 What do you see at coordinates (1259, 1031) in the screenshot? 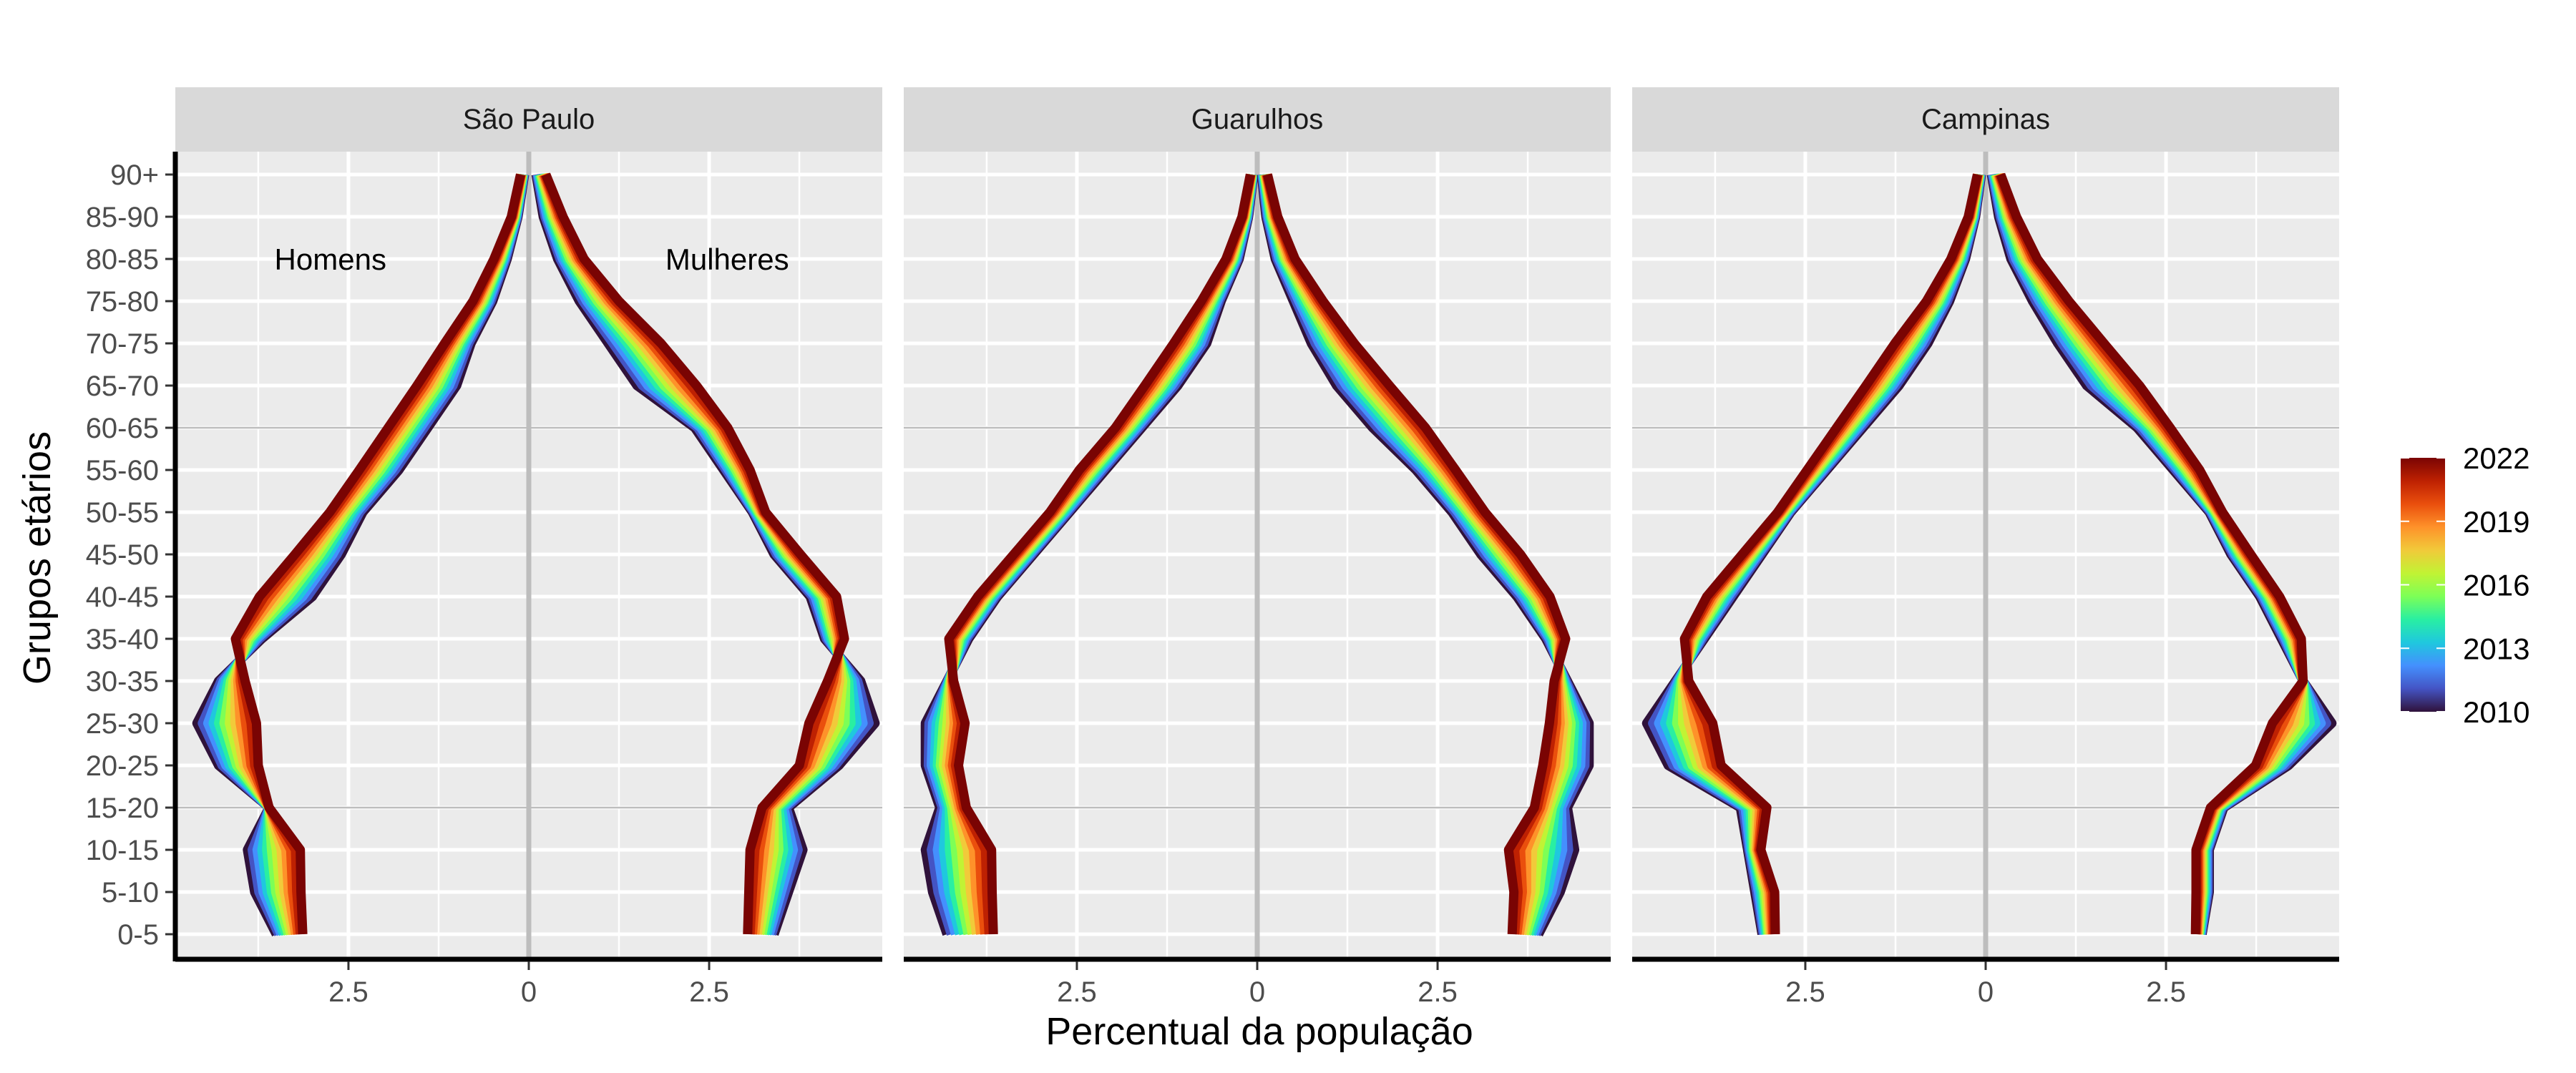
I see `x-axis-title: Percentual da população` at bounding box center [1259, 1031].